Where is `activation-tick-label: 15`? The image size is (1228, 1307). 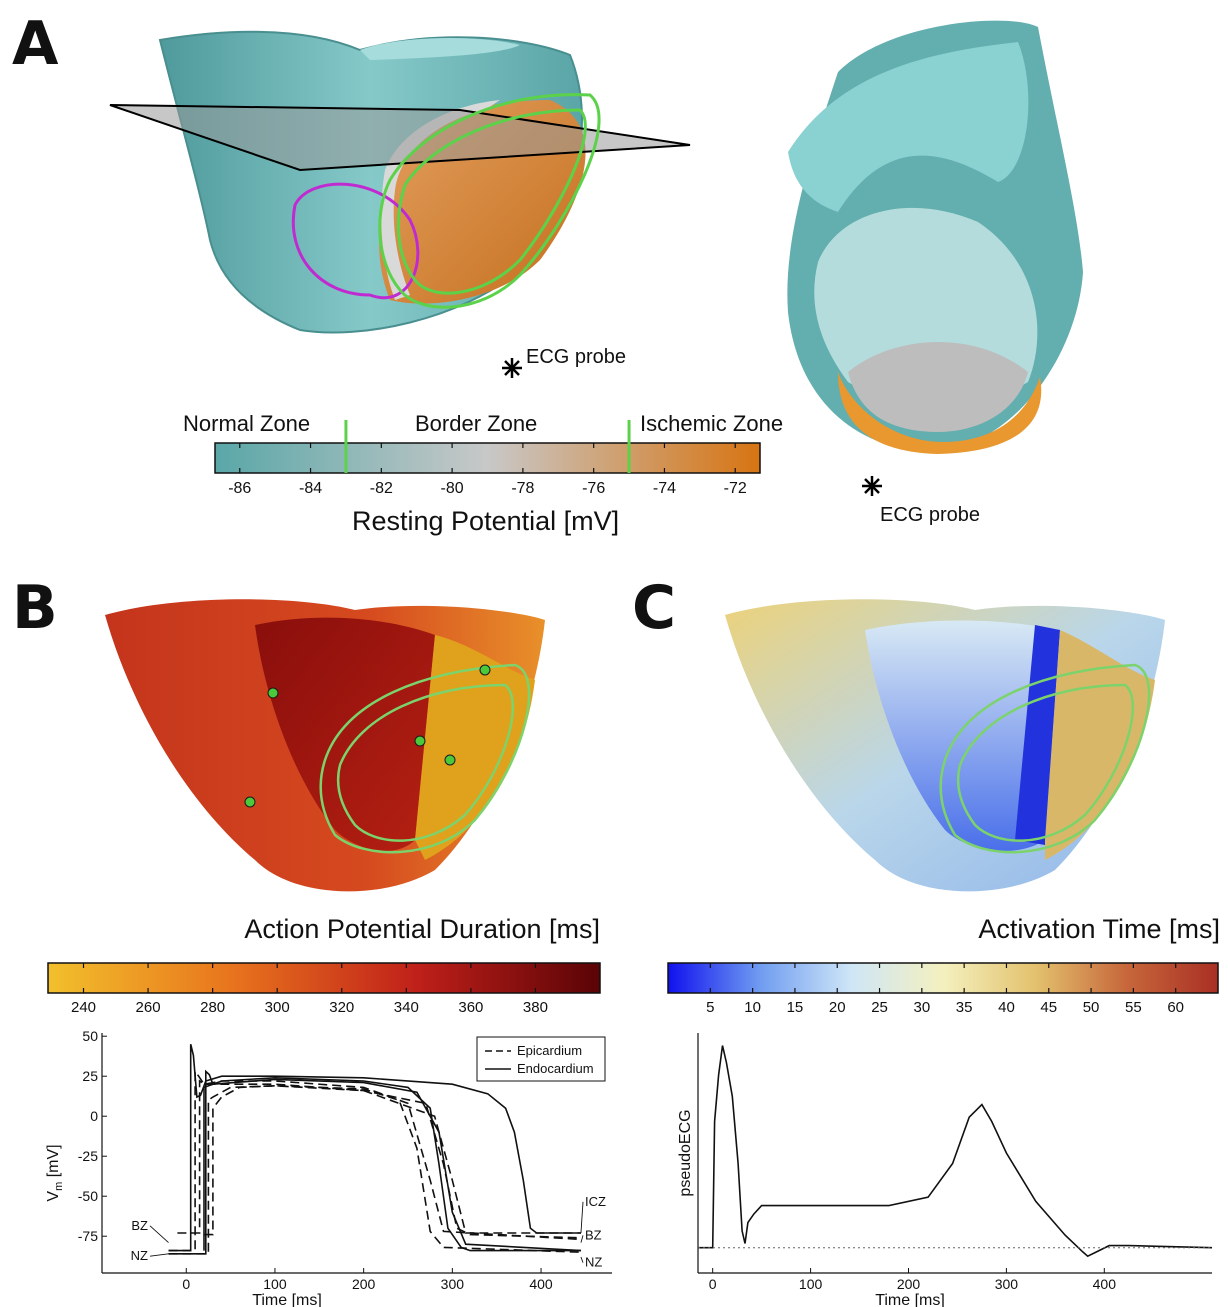
activation-tick-label: 15 is located at coordinates (795, 1007).